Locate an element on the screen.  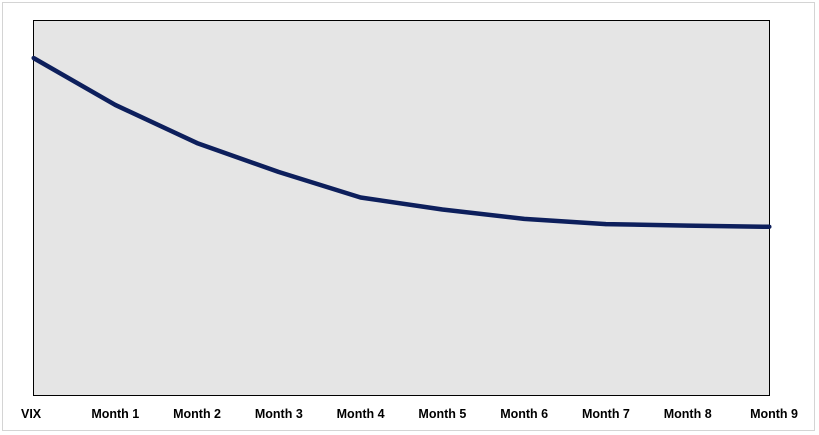
x-tick-label: Month 6 is located at coordinates (524, 414).